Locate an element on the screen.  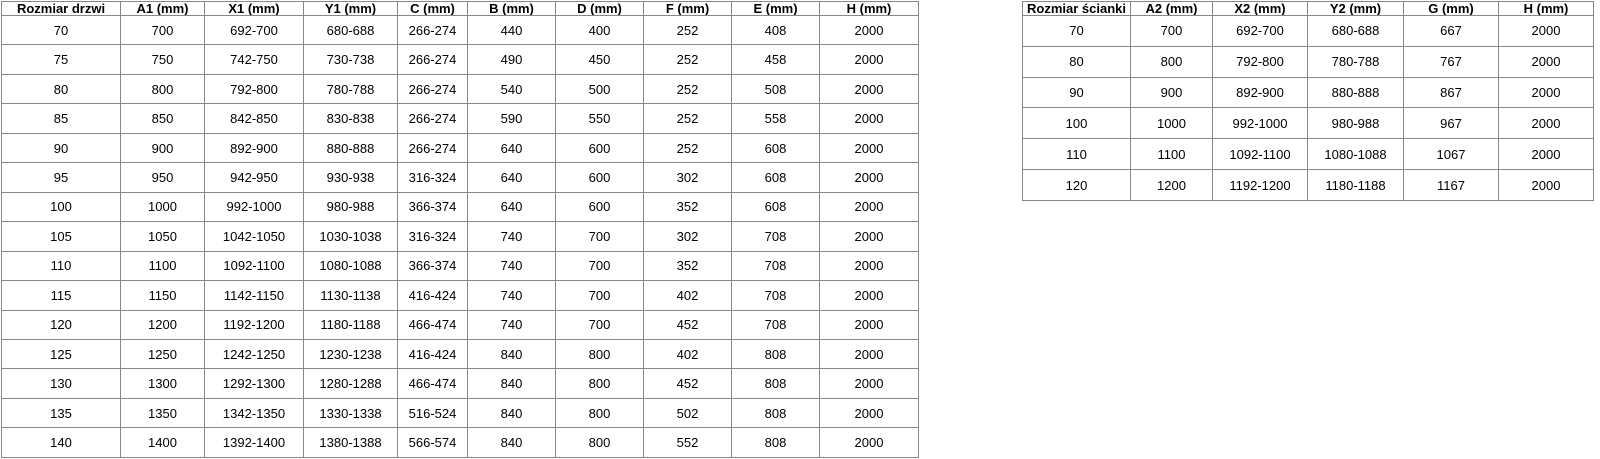
table-cell: 700 is located at coordinates (162, 30).